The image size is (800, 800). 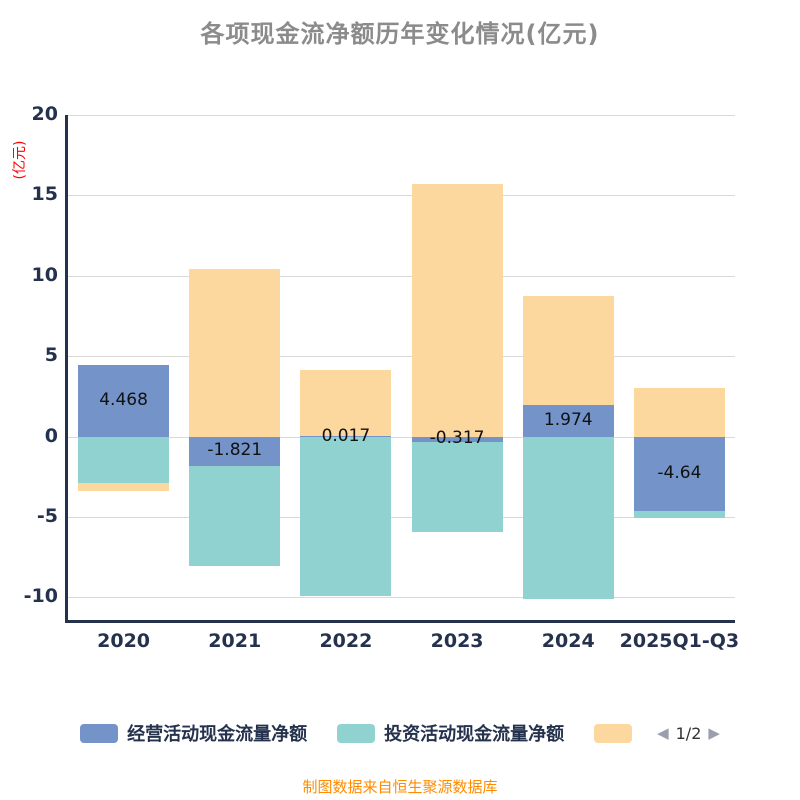 What do you see at coordinates (346, 435) in the screenshot?
I see `bar-value-label: 0.017` at bounding box center [346, 435].